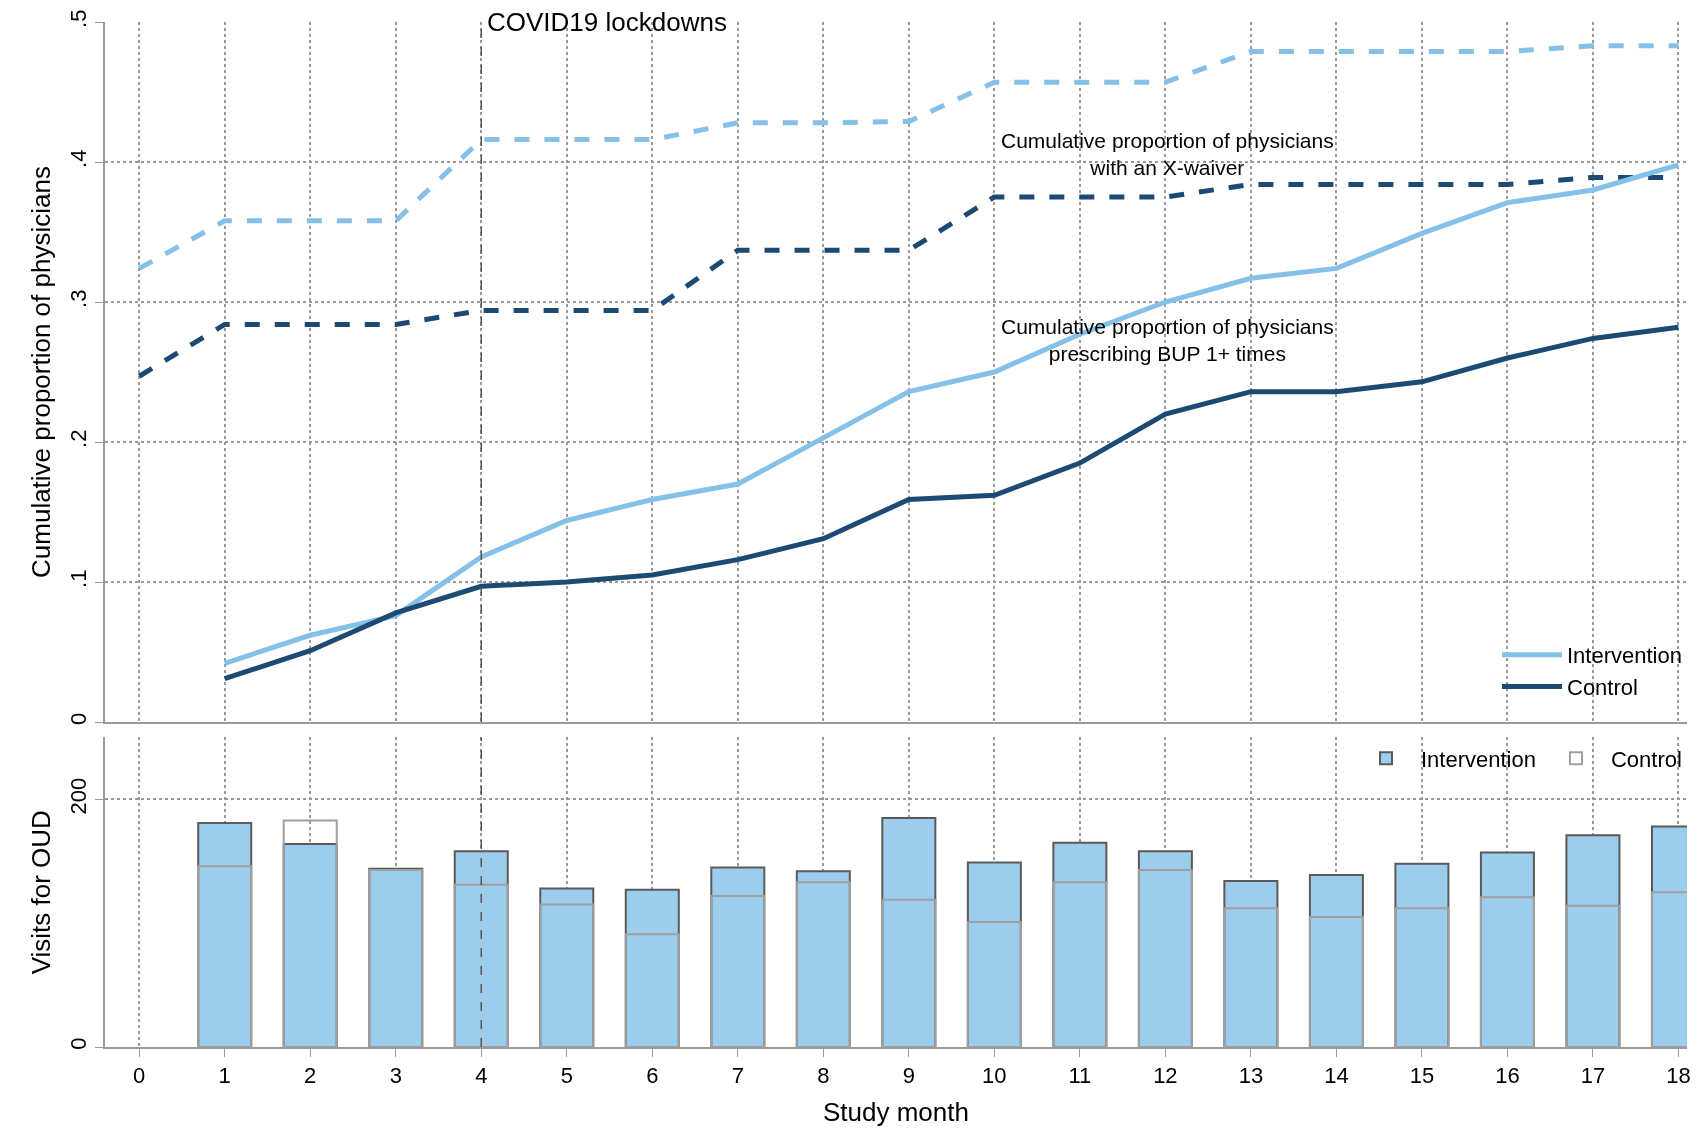  I want to click on x-axis-title: Study month, so click(896, 1111).